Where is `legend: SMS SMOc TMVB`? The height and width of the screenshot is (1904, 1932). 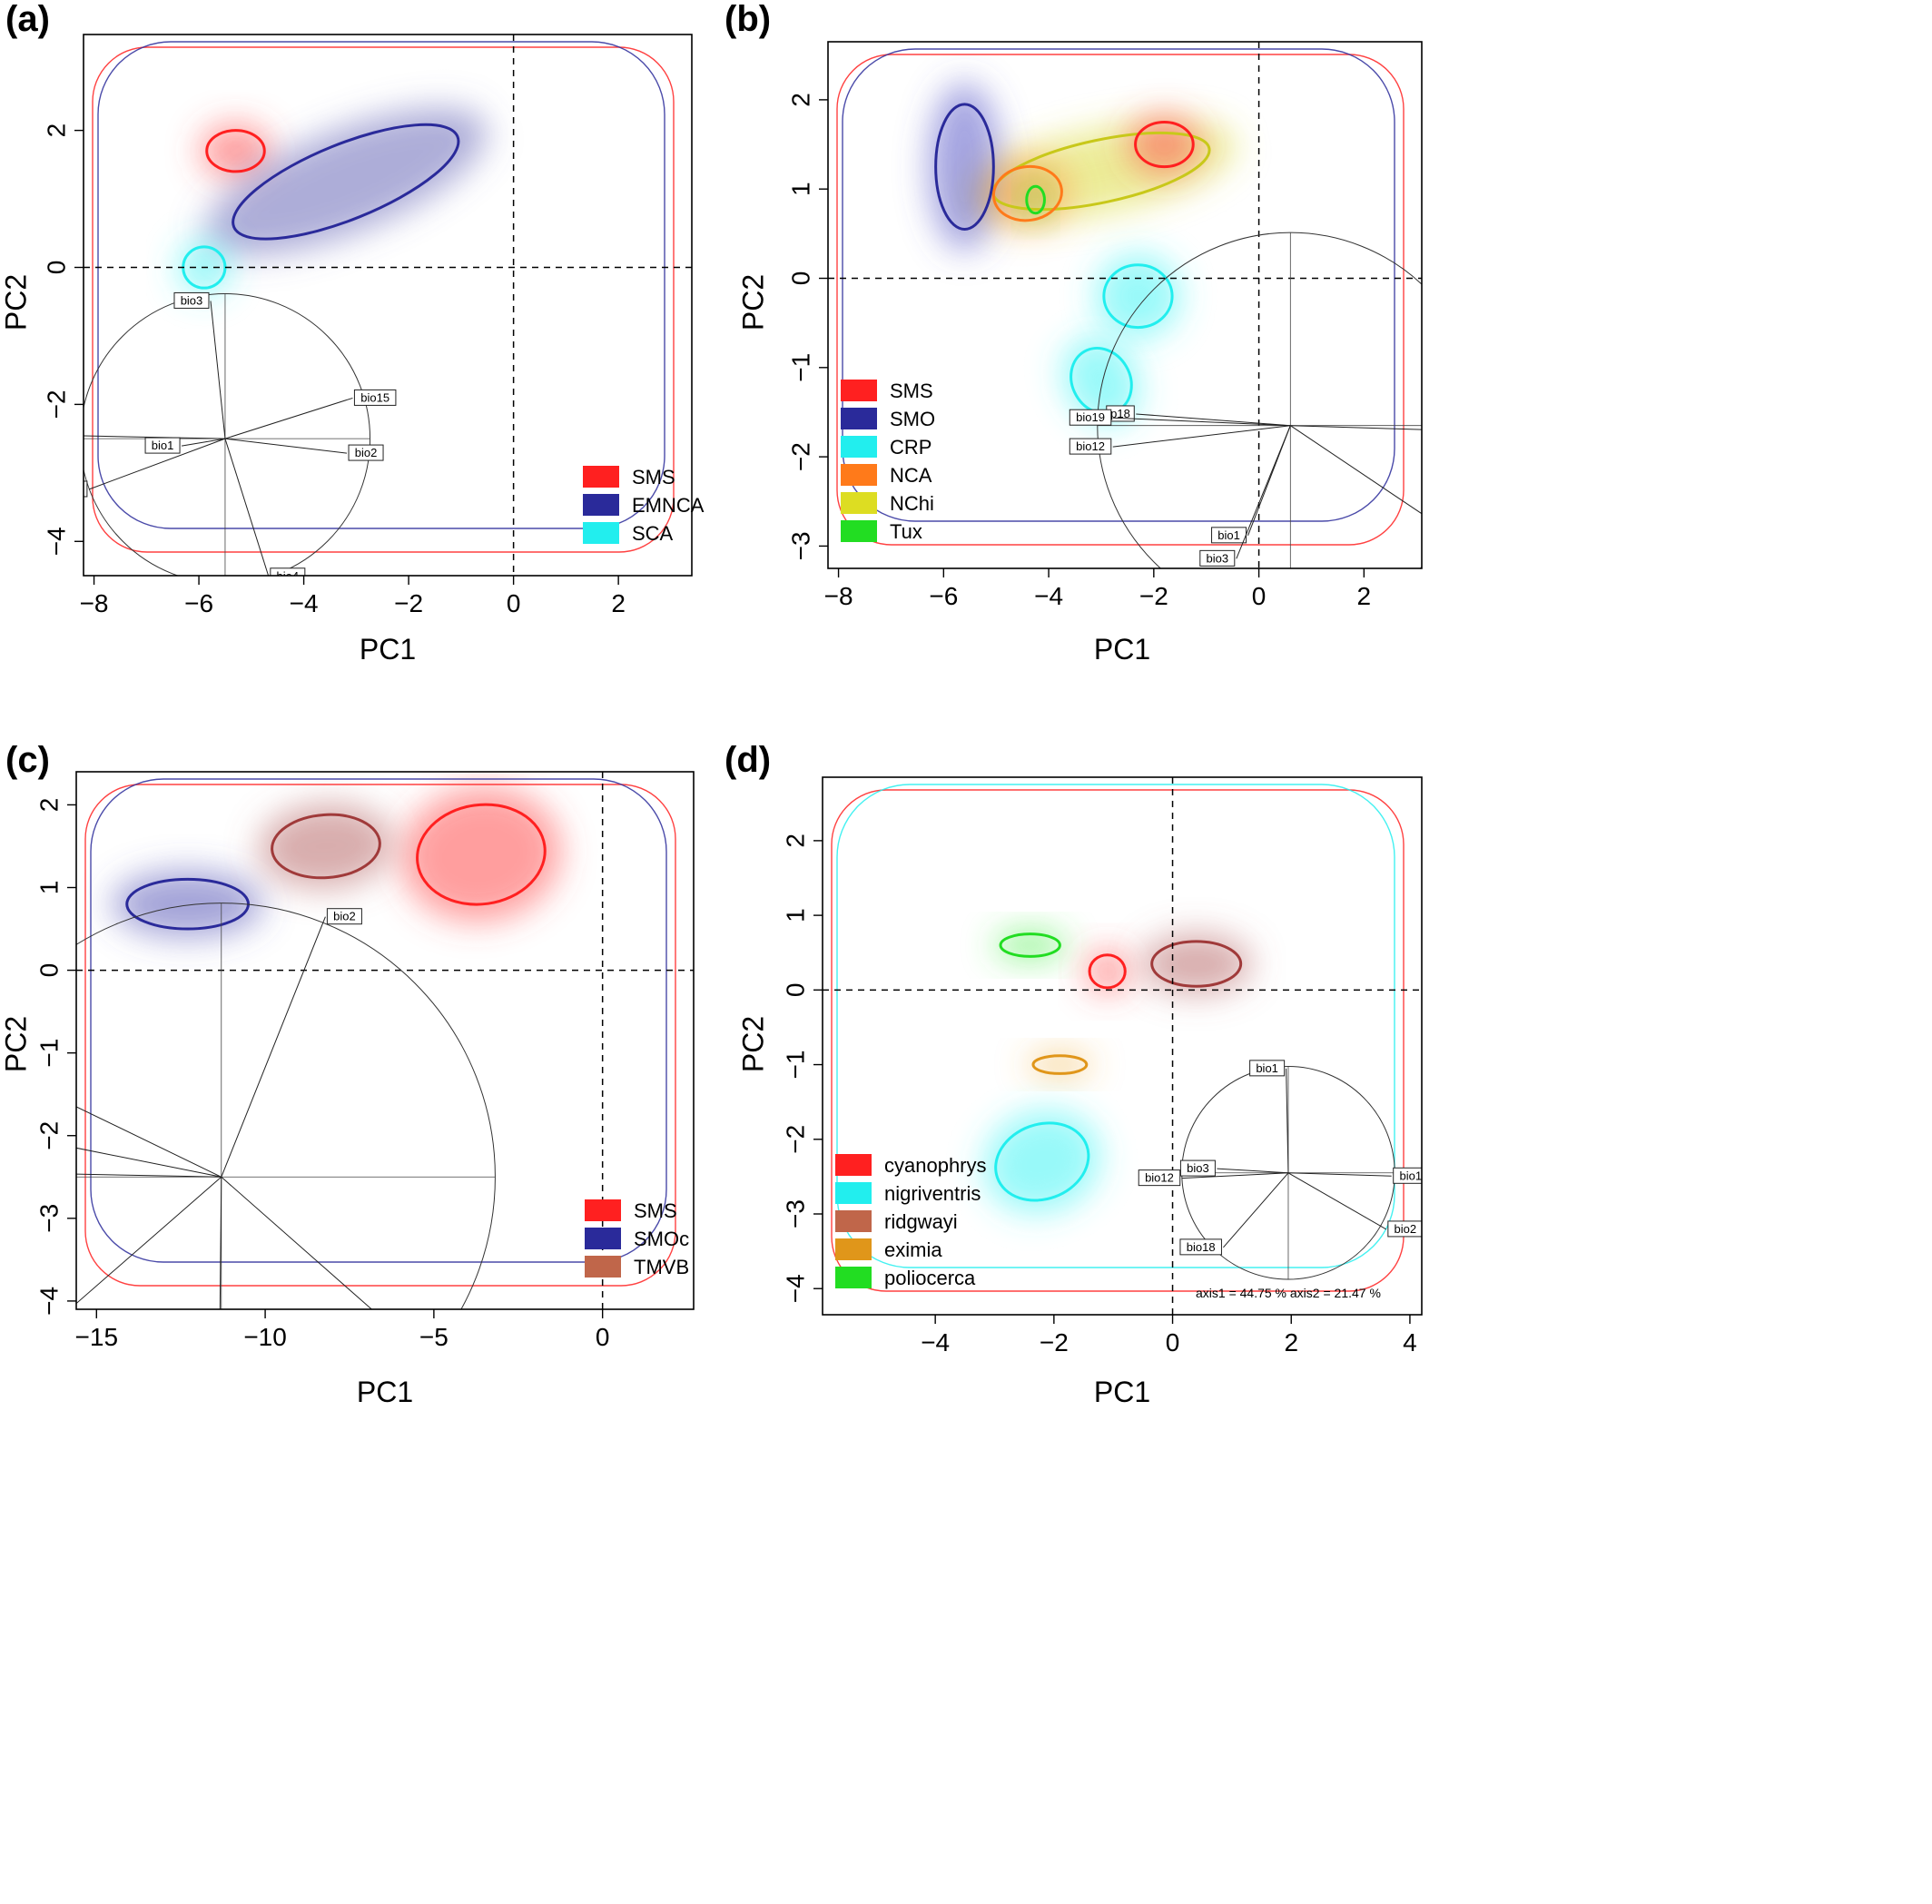
legend: SMS SMOc TMVB is located at coordinates (637, 1238).